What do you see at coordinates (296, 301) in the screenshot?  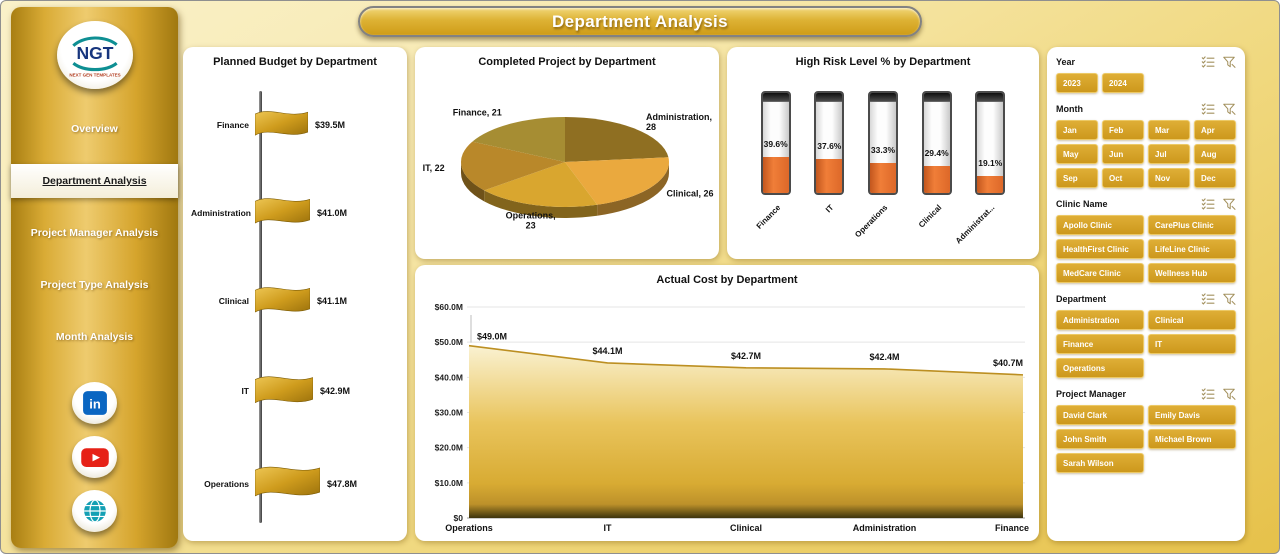 I see `flag-row-clinical: Clinical $41.1M` at bounding box center [296, 301].